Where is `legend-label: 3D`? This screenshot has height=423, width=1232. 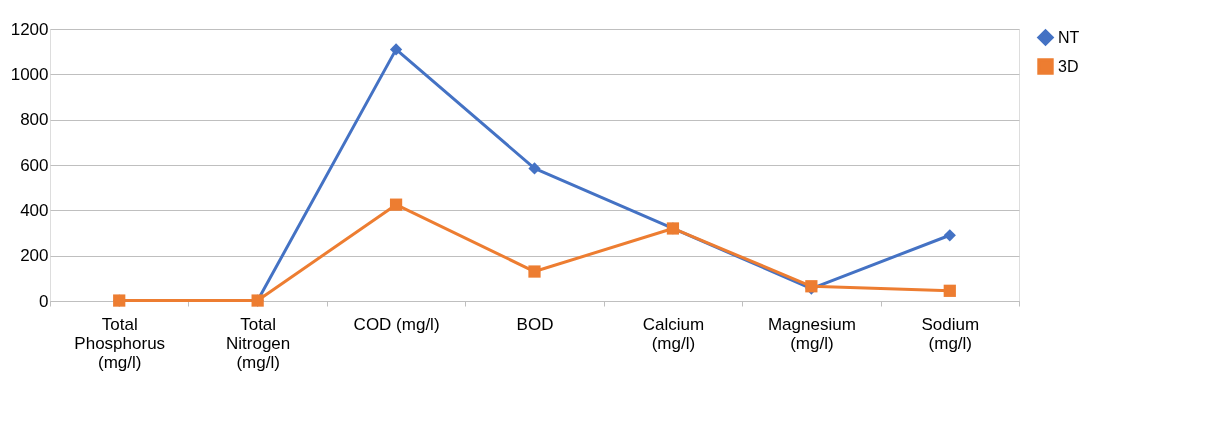 legend-label: 3D is located at coordinates (1068, 66).